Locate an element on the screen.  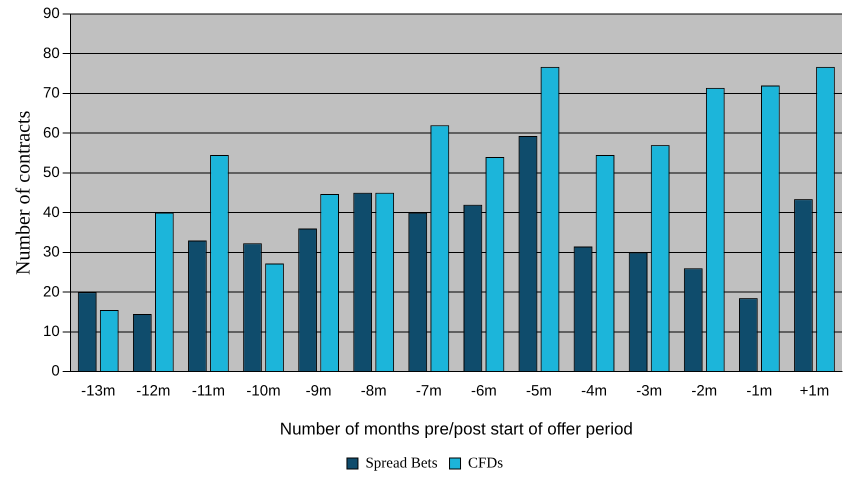
x-tick-label: -2m is located at coordinates (704, 391).